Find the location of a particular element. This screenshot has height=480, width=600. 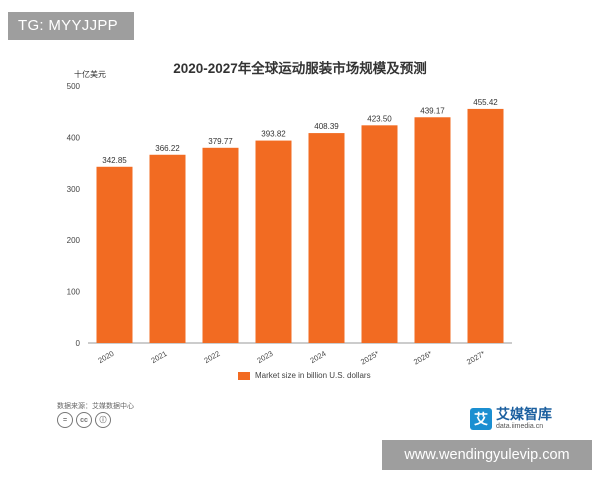

cc-icon: cc is located at coordinates (84, 420).